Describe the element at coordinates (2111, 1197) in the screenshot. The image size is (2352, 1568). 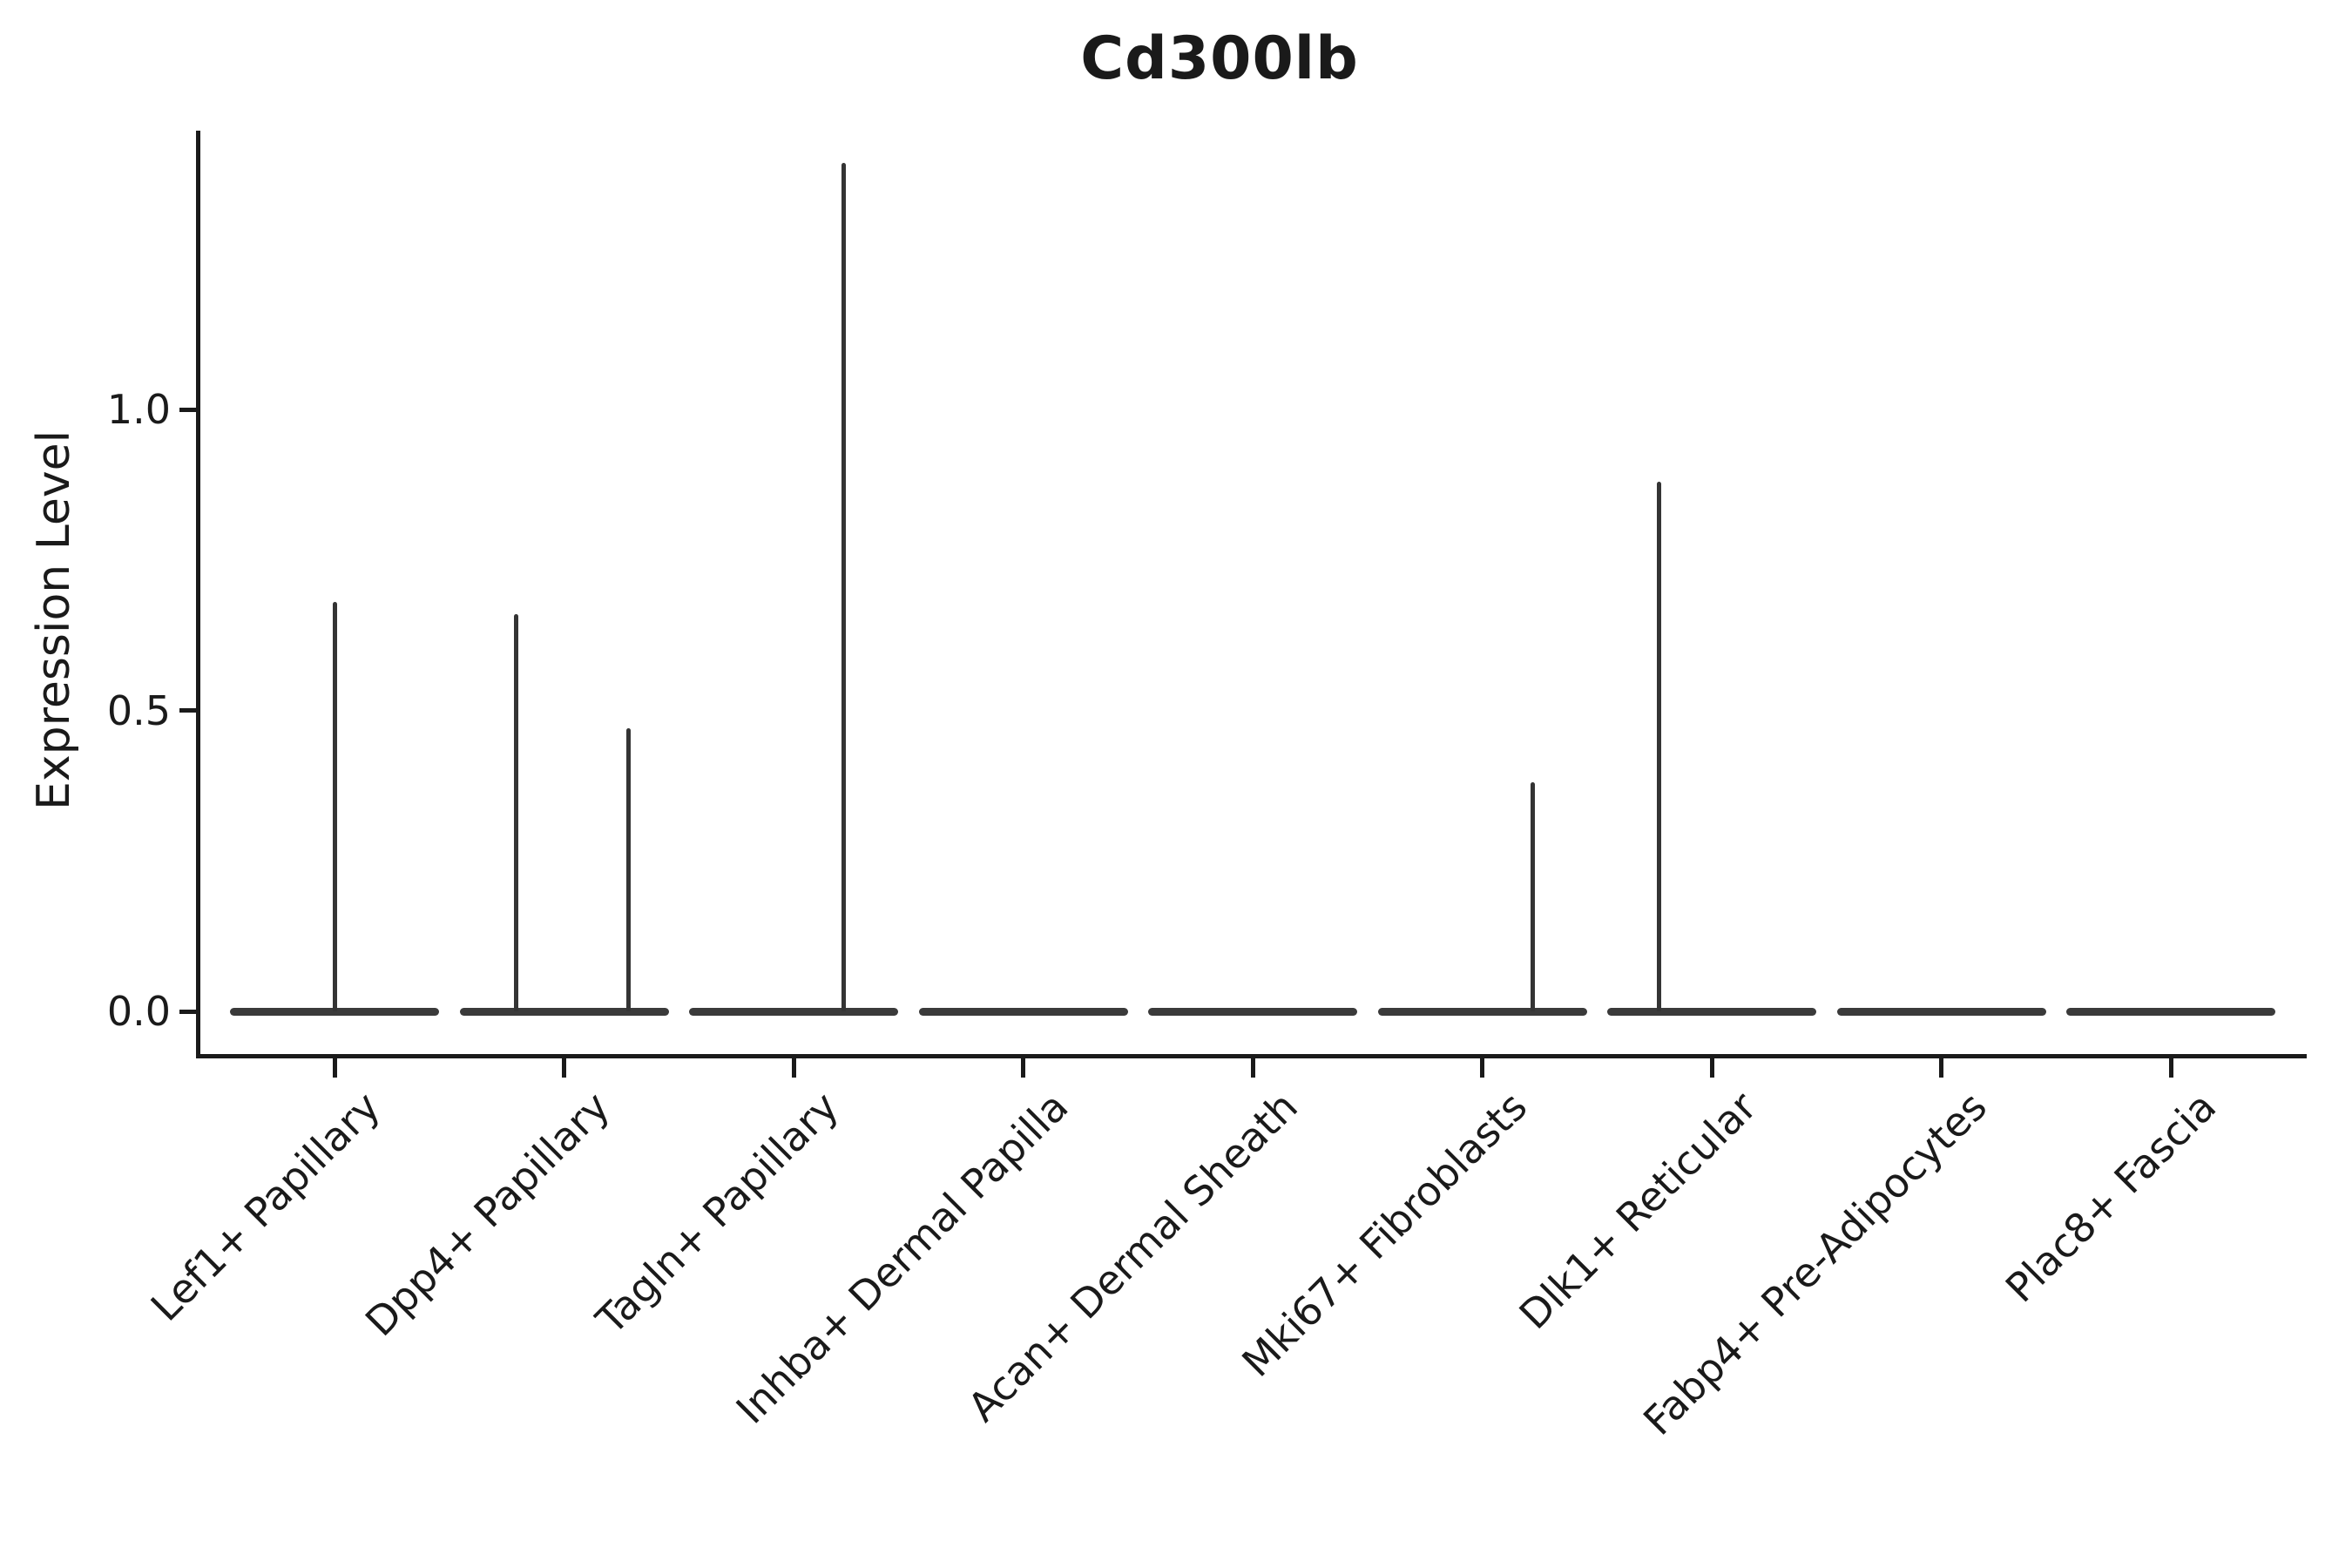
I see `x-tick-label: Plac8+ Fascia` at that location.